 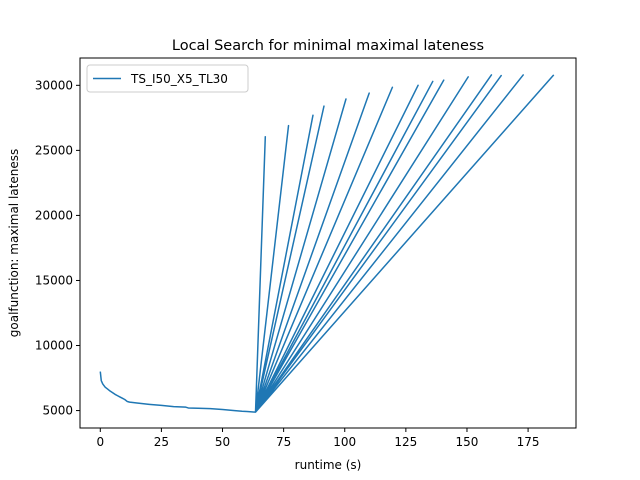 I want to click on legend-box, so click(x=167, y=78).